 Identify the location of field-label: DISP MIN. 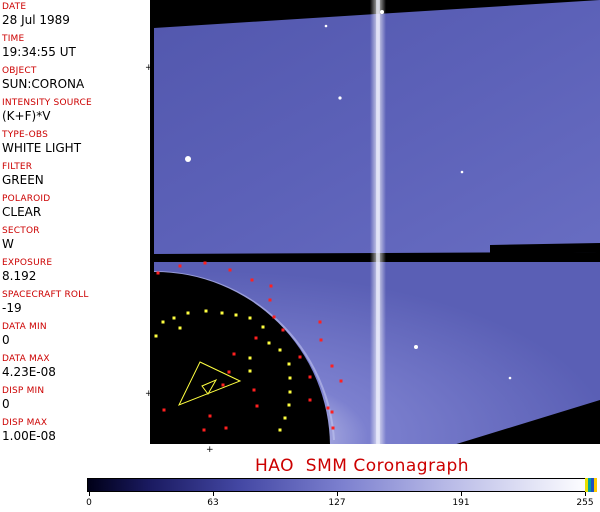
(23, 391).